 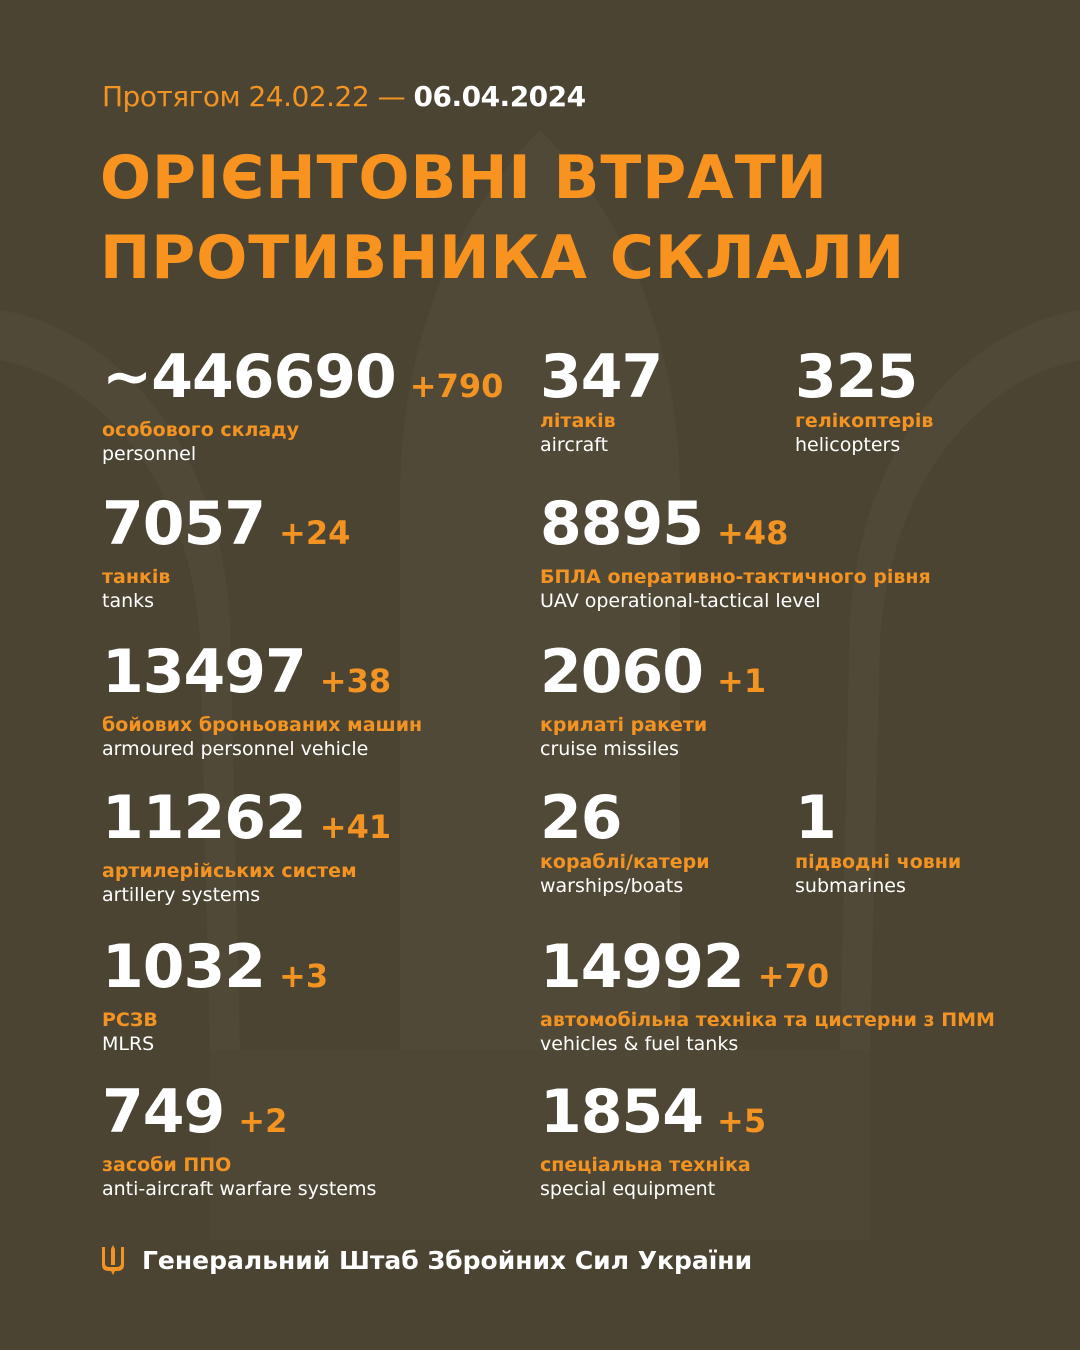 I want to click on stat-helicopters: 325 гелікоптерів helicopters, so click(x=864, y=401).